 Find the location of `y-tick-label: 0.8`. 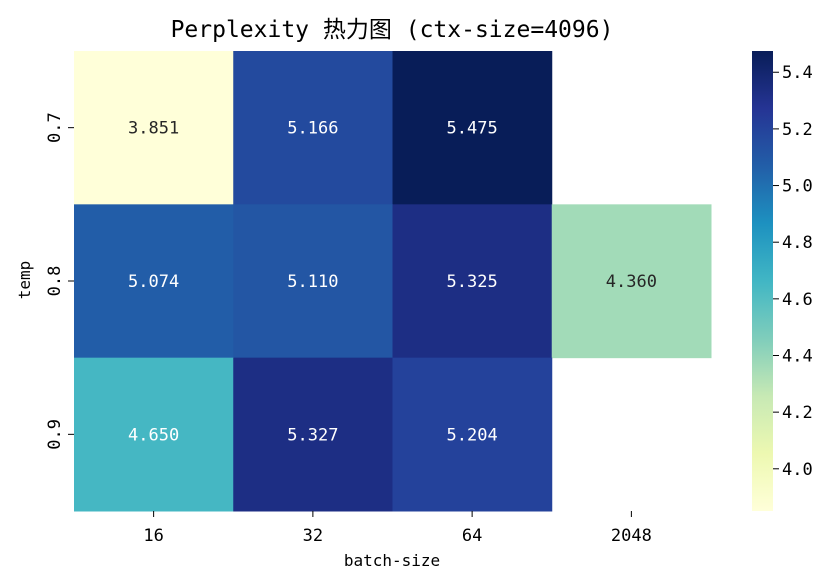

y-tick-label: 0.8 is located at coordinates (55, 281).